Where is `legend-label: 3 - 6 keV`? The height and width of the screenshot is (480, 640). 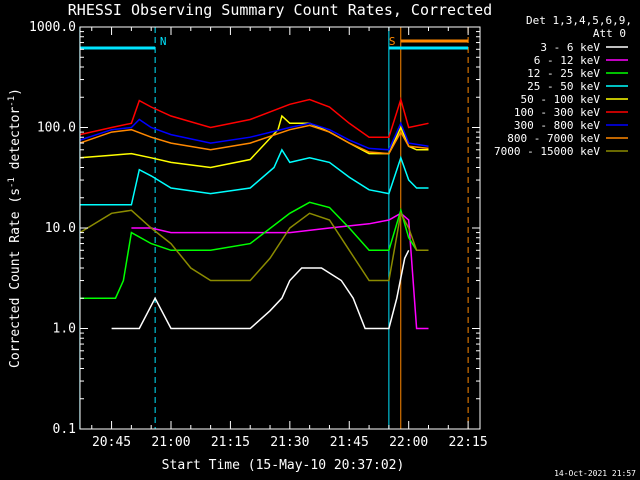
legend-label: 3 - 6 keV is located at coordinates (570, 47).